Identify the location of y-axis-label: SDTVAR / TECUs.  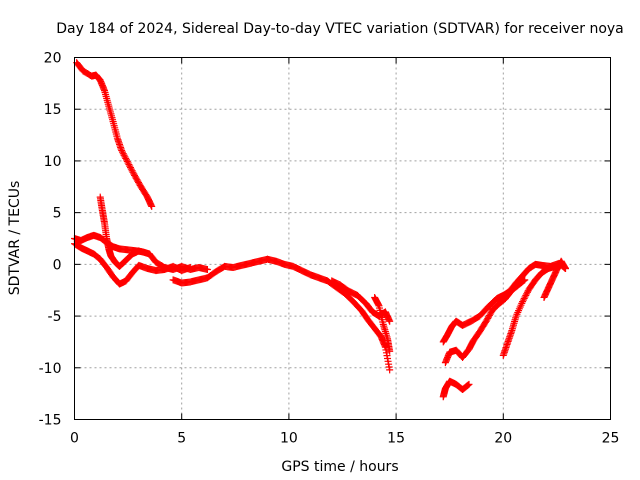
(15, 238).